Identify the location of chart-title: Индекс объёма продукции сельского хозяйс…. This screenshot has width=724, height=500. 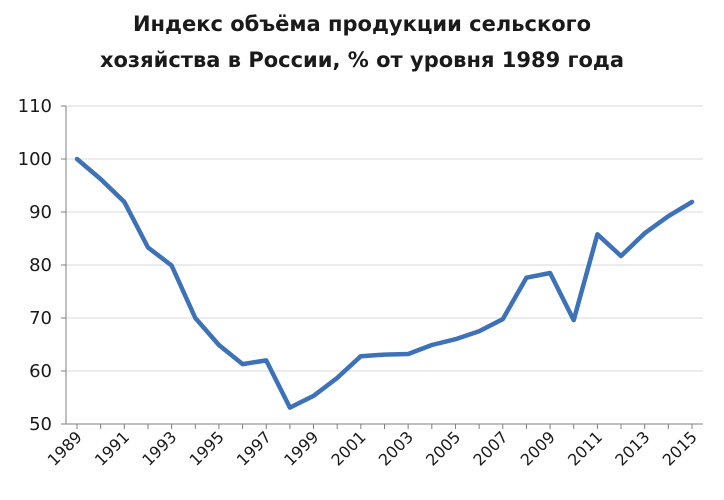
(362, 42).